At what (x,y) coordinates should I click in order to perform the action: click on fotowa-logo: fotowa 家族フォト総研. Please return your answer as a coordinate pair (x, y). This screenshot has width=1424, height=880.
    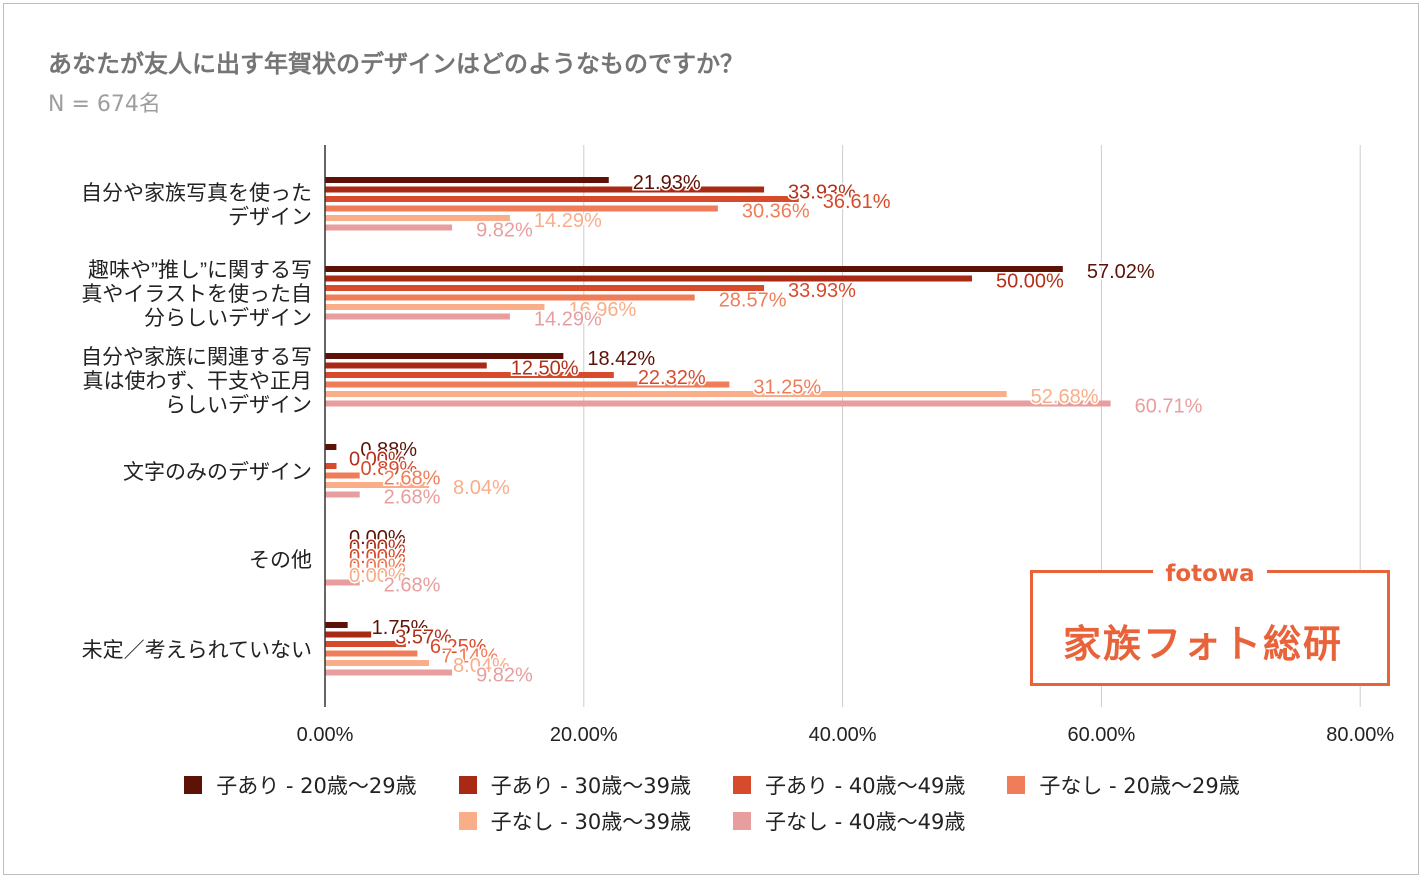
    Looking at the image, I should click on (1210, 623).